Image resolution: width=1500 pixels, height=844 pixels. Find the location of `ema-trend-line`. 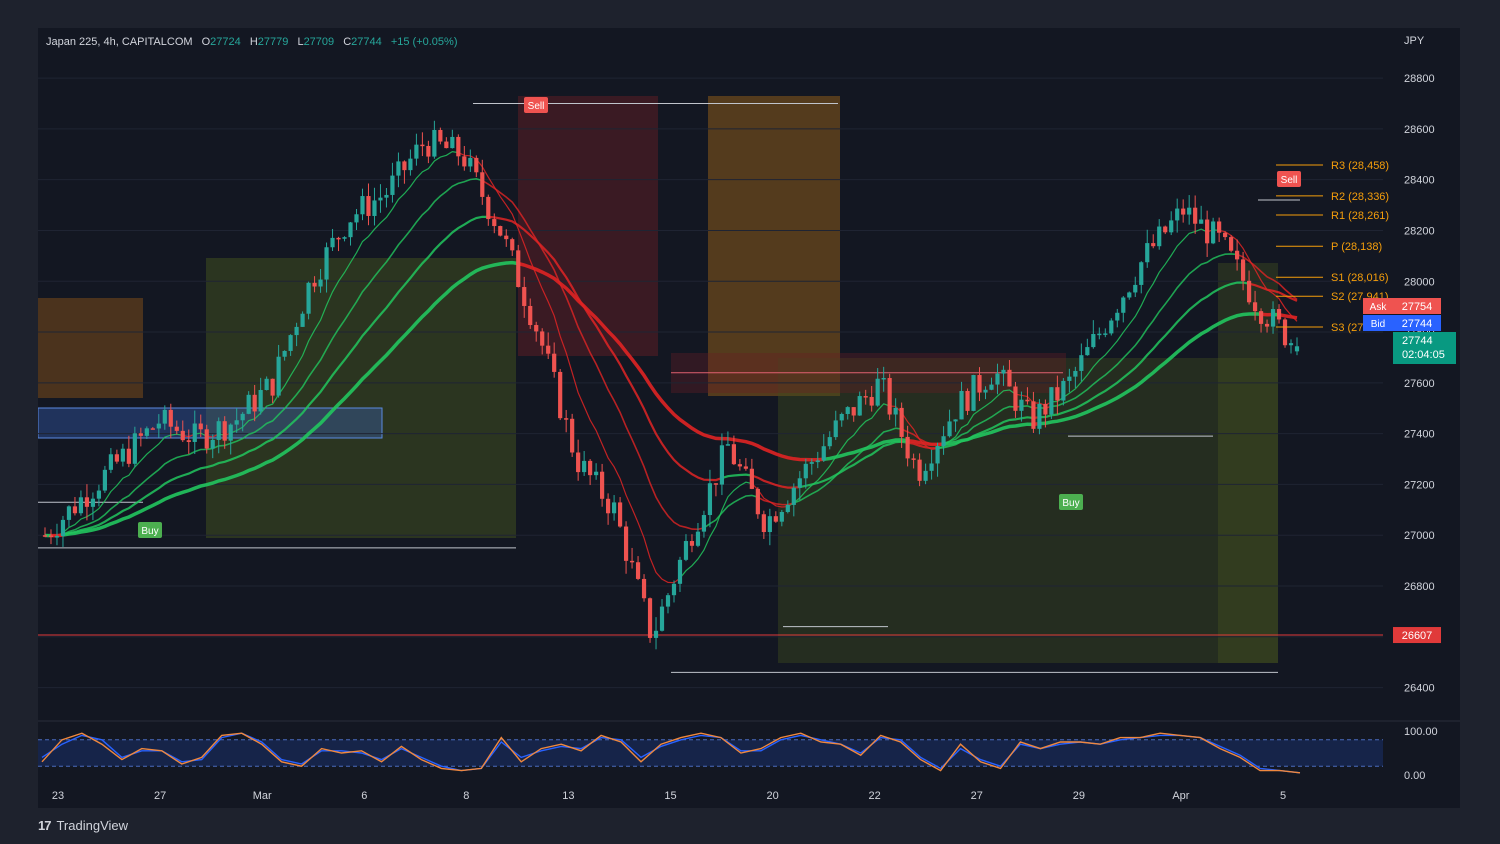

ema-trend-line is located at coordinates (670, 361).